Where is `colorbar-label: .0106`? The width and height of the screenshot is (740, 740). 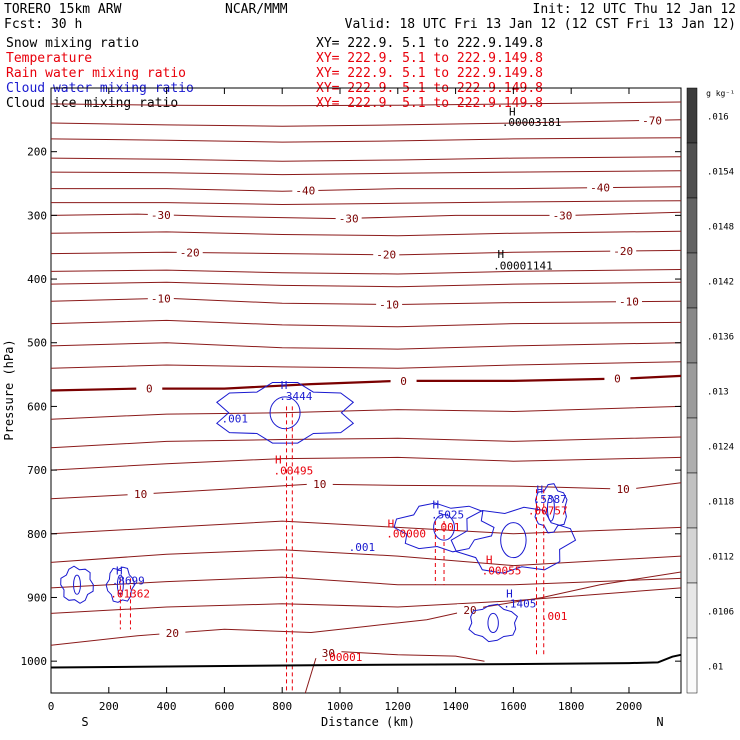 colorbar-label: .0106 is located at coordinates (720, 613).